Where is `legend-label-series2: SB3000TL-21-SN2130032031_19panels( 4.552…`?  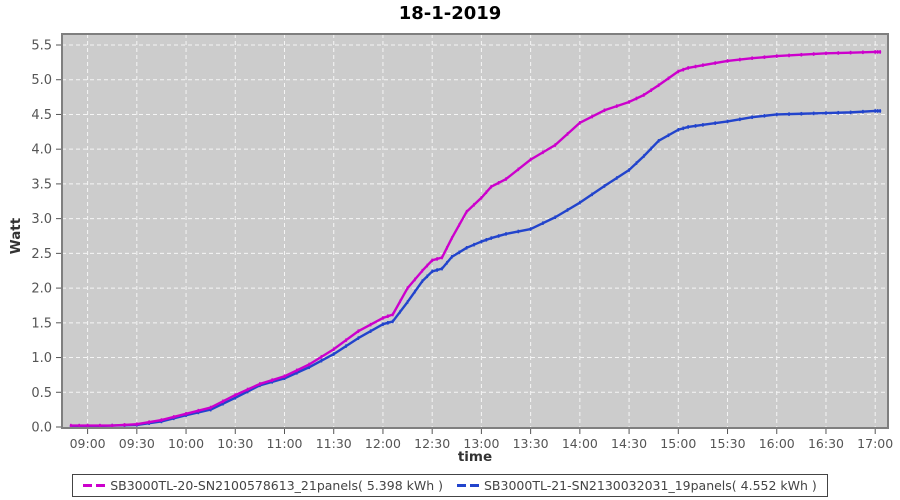 legend-label-series2: SB3000TL-21-SN2130032031_19panels( 4.552… is located at coordinates (650, 485).